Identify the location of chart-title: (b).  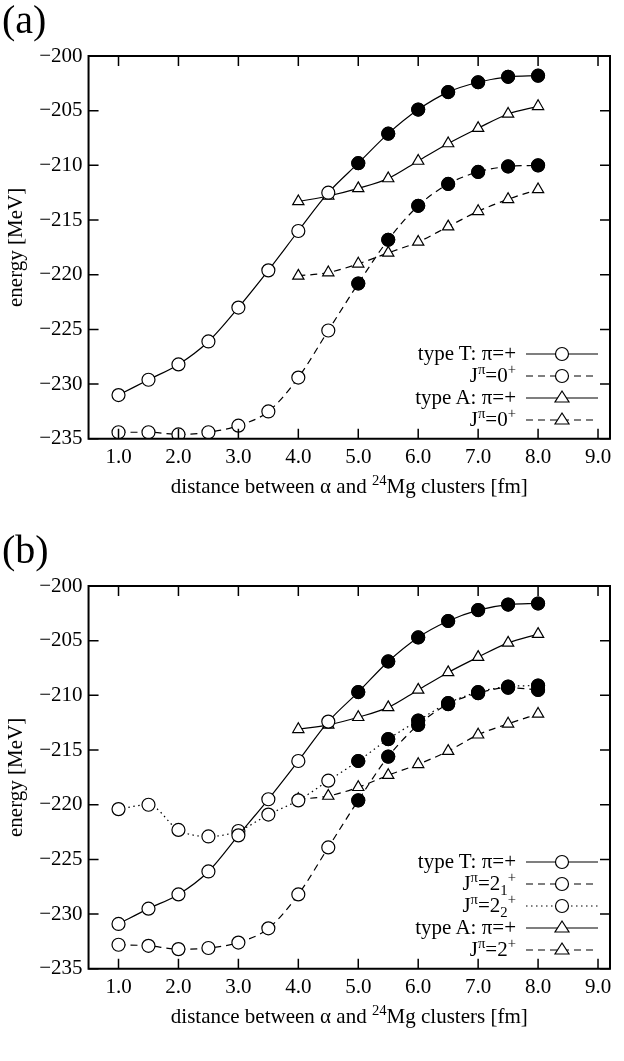
(25, 550).